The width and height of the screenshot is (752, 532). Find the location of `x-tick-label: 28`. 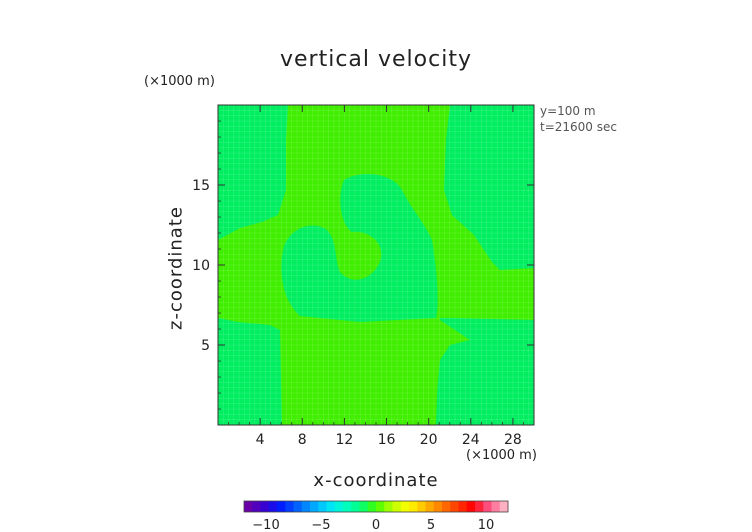

x-tick-label: 28 is located at coordinates (513, 440).